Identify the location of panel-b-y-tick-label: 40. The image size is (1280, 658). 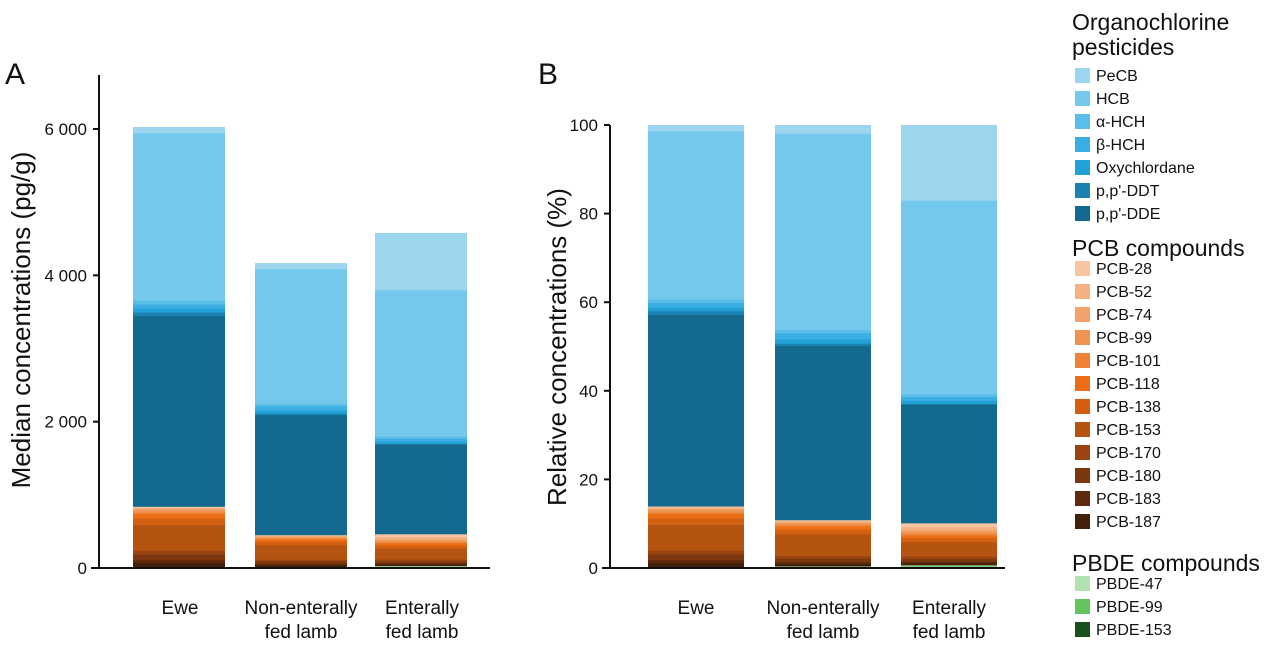
(588, 391).